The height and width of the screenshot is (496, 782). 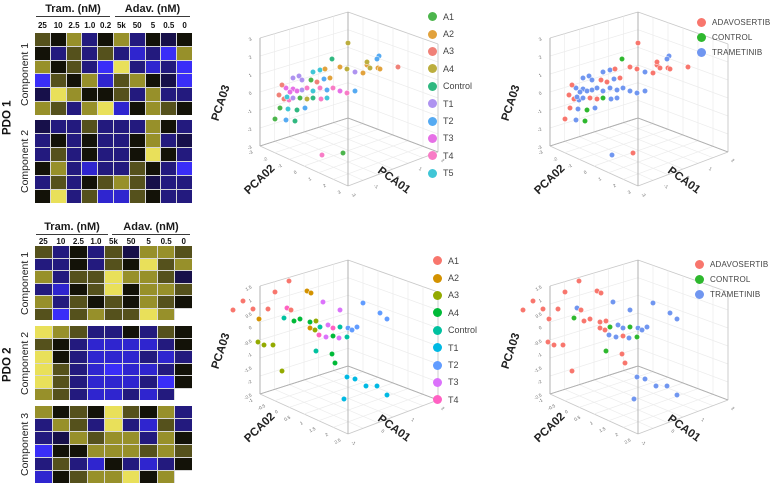 What do you see at coordinates (113, 444) in the screenshot?
I see `heatmap-pdo2-component3` at bounding box center [113, 444].